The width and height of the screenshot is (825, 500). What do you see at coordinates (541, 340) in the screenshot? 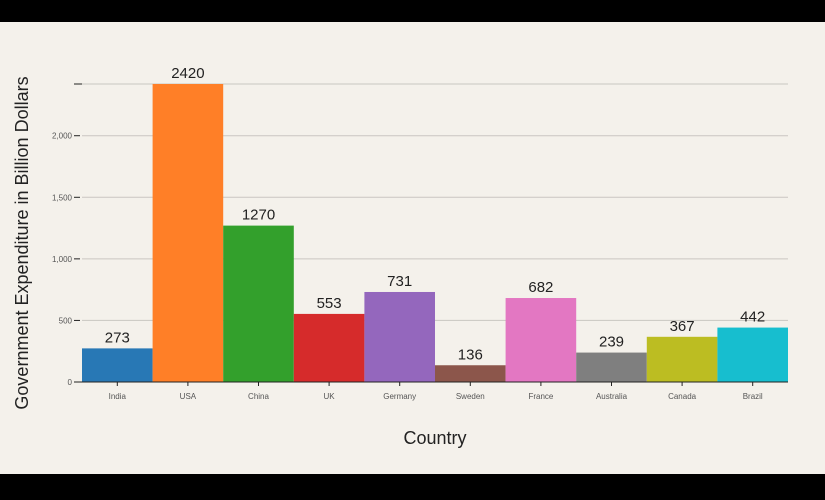
I see `bar-france` at bounding box center [541, 340].